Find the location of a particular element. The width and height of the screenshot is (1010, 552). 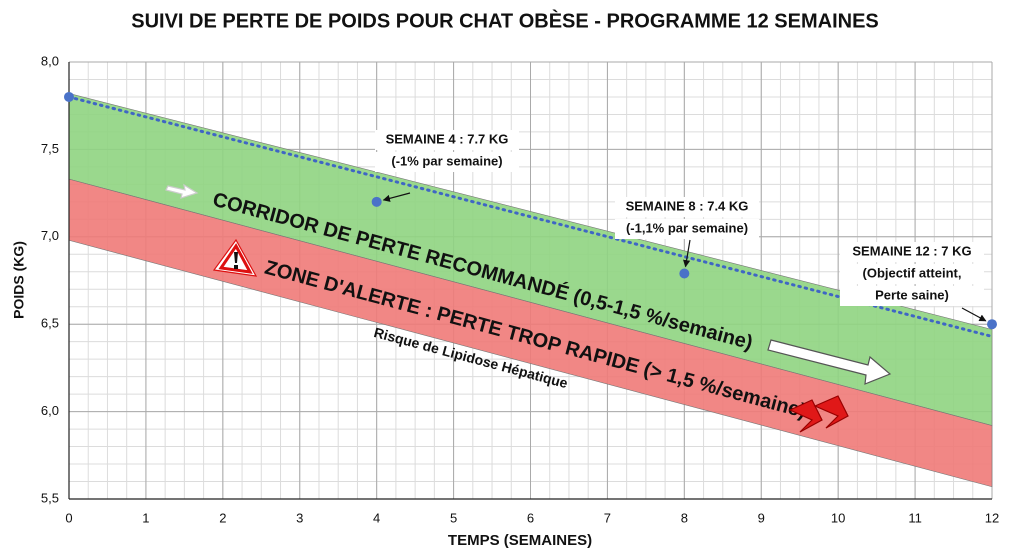

annotation: (-1,1% par semaine) is located at coordinates (687, 227).